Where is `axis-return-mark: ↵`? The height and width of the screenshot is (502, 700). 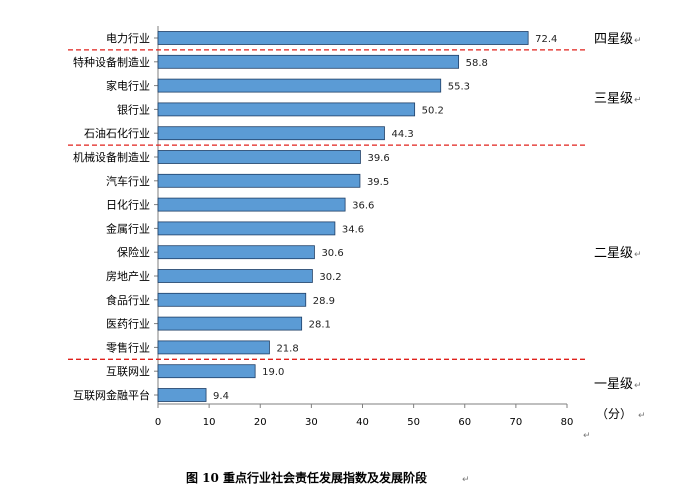 axis-return-mark: ↵ is located at coordinates (587, 436).